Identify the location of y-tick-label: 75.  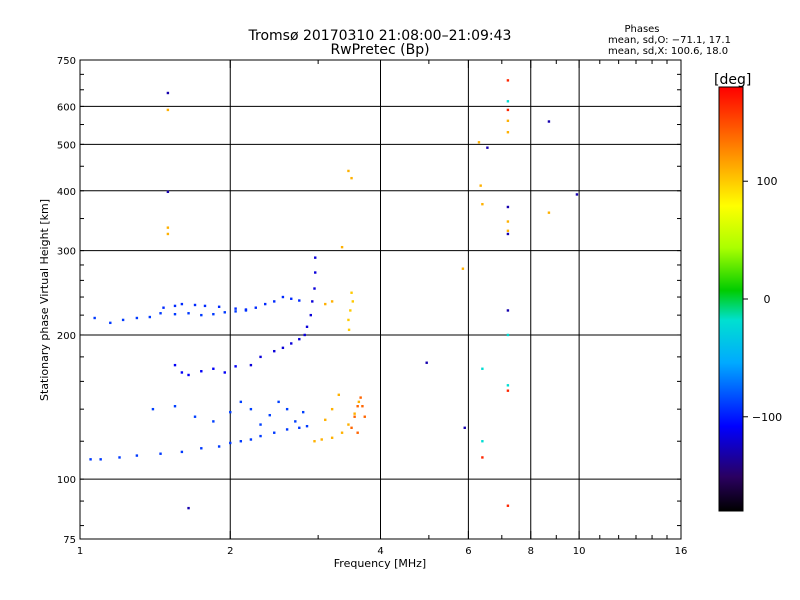
(69, 540).